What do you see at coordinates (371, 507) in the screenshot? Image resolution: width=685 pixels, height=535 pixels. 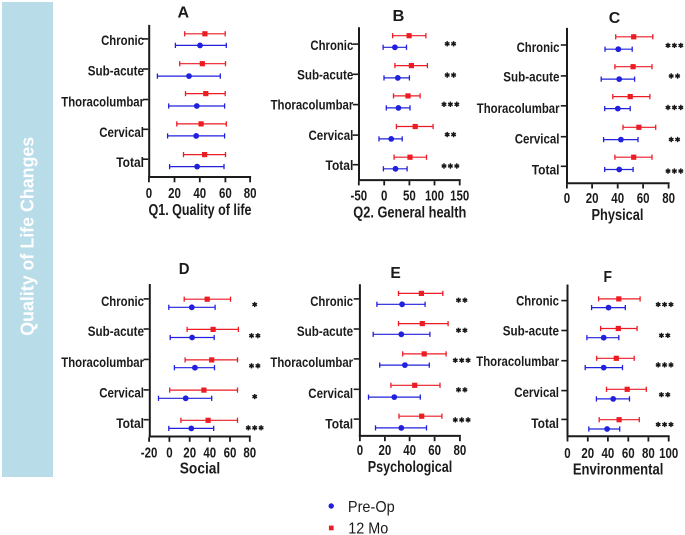 I see `svg-text: Pre-Op` at bounding box center [371, 507].